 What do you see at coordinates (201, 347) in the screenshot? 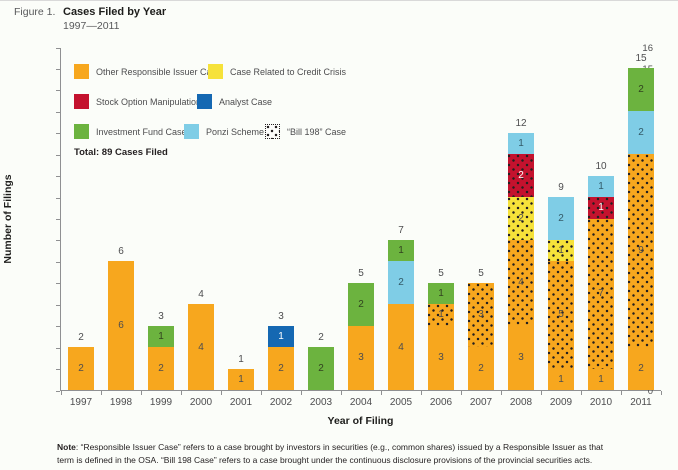
I see `bar-2000: 4` at bounding box center [201, 347].